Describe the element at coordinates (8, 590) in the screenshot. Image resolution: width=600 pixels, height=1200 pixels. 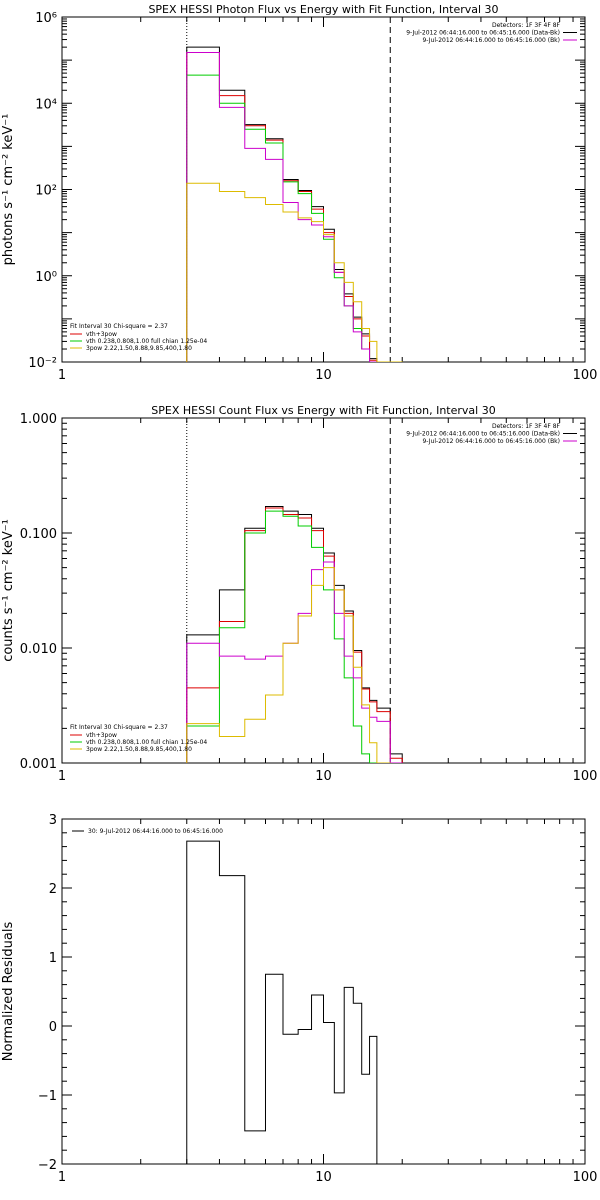
I see `y-axis-label: counts s⁻¹ cm⁻² keV⁻¹` at that location.